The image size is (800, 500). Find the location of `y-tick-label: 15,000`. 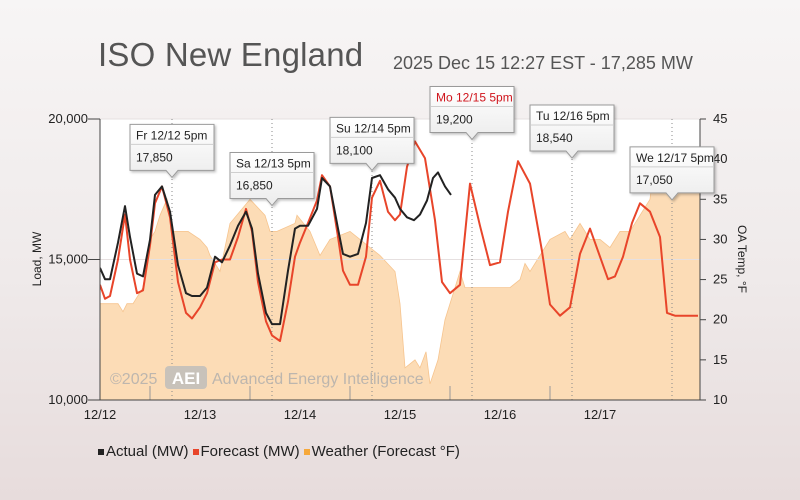

y-tick-label: 15,000 is located at coordinates (68, 259).